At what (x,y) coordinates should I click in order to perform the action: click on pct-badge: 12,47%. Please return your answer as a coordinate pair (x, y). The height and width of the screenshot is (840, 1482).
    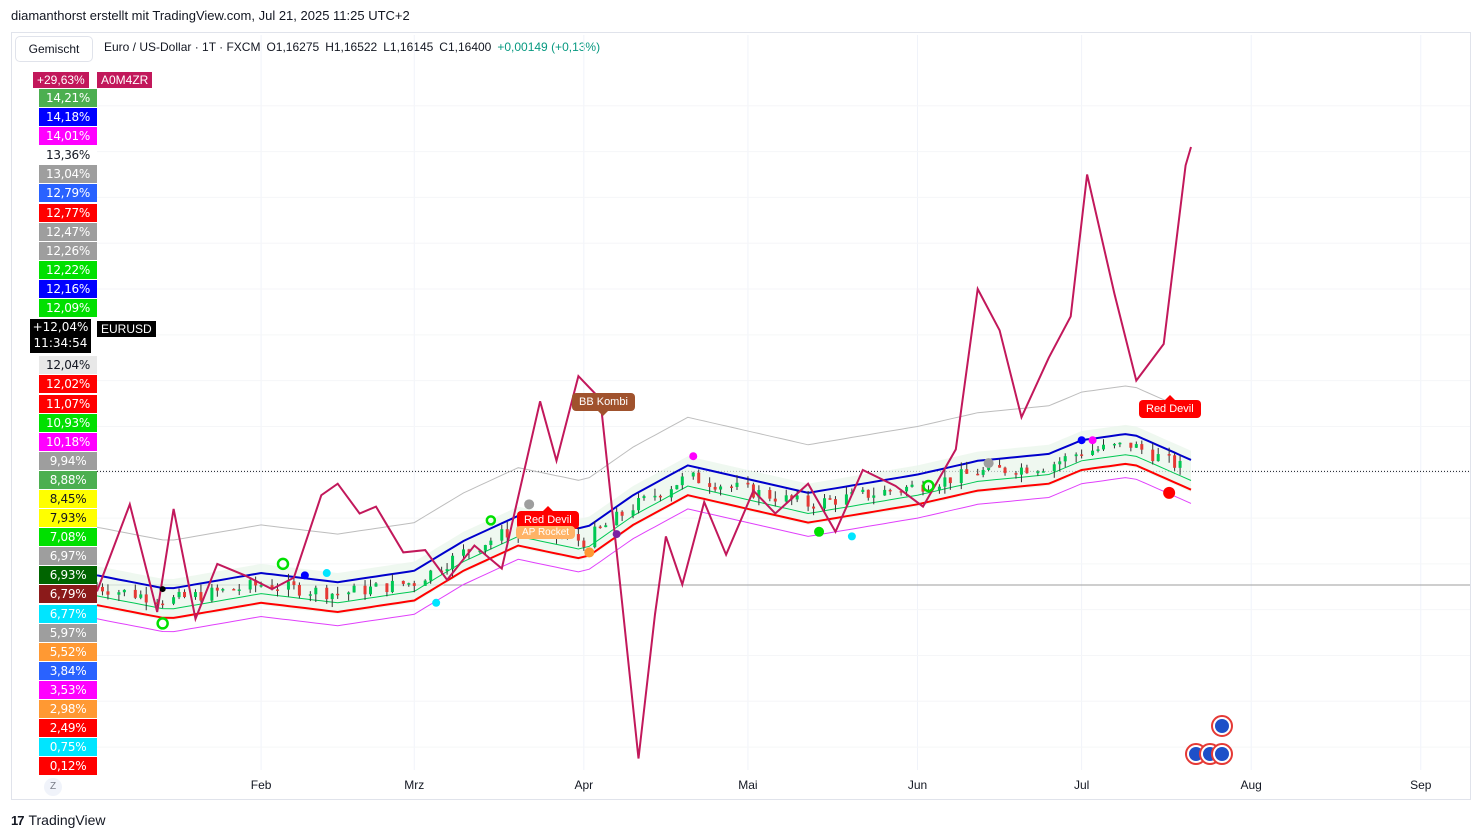
    Looking at the image, I should click on (68, 231).